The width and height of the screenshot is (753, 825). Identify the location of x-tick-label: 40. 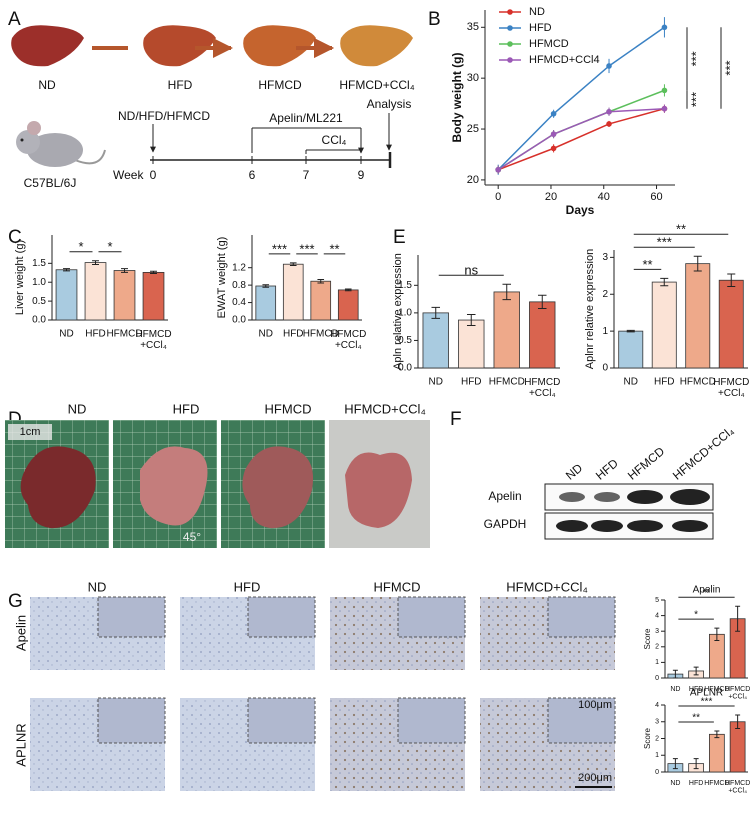
(604, 197).